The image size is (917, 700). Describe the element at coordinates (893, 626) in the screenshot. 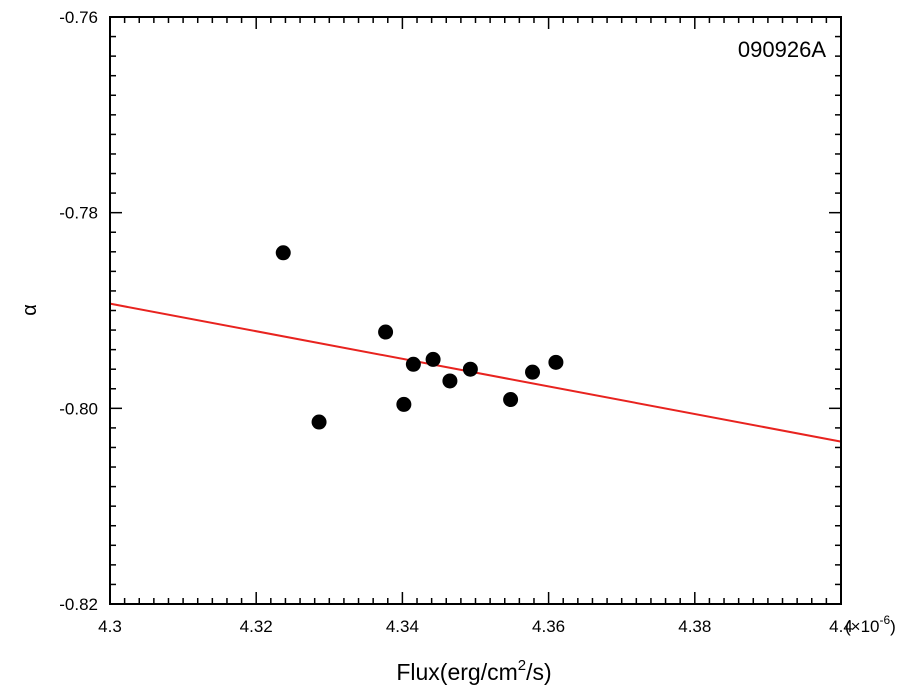

I see `x-multiplier-close: )` at that location.